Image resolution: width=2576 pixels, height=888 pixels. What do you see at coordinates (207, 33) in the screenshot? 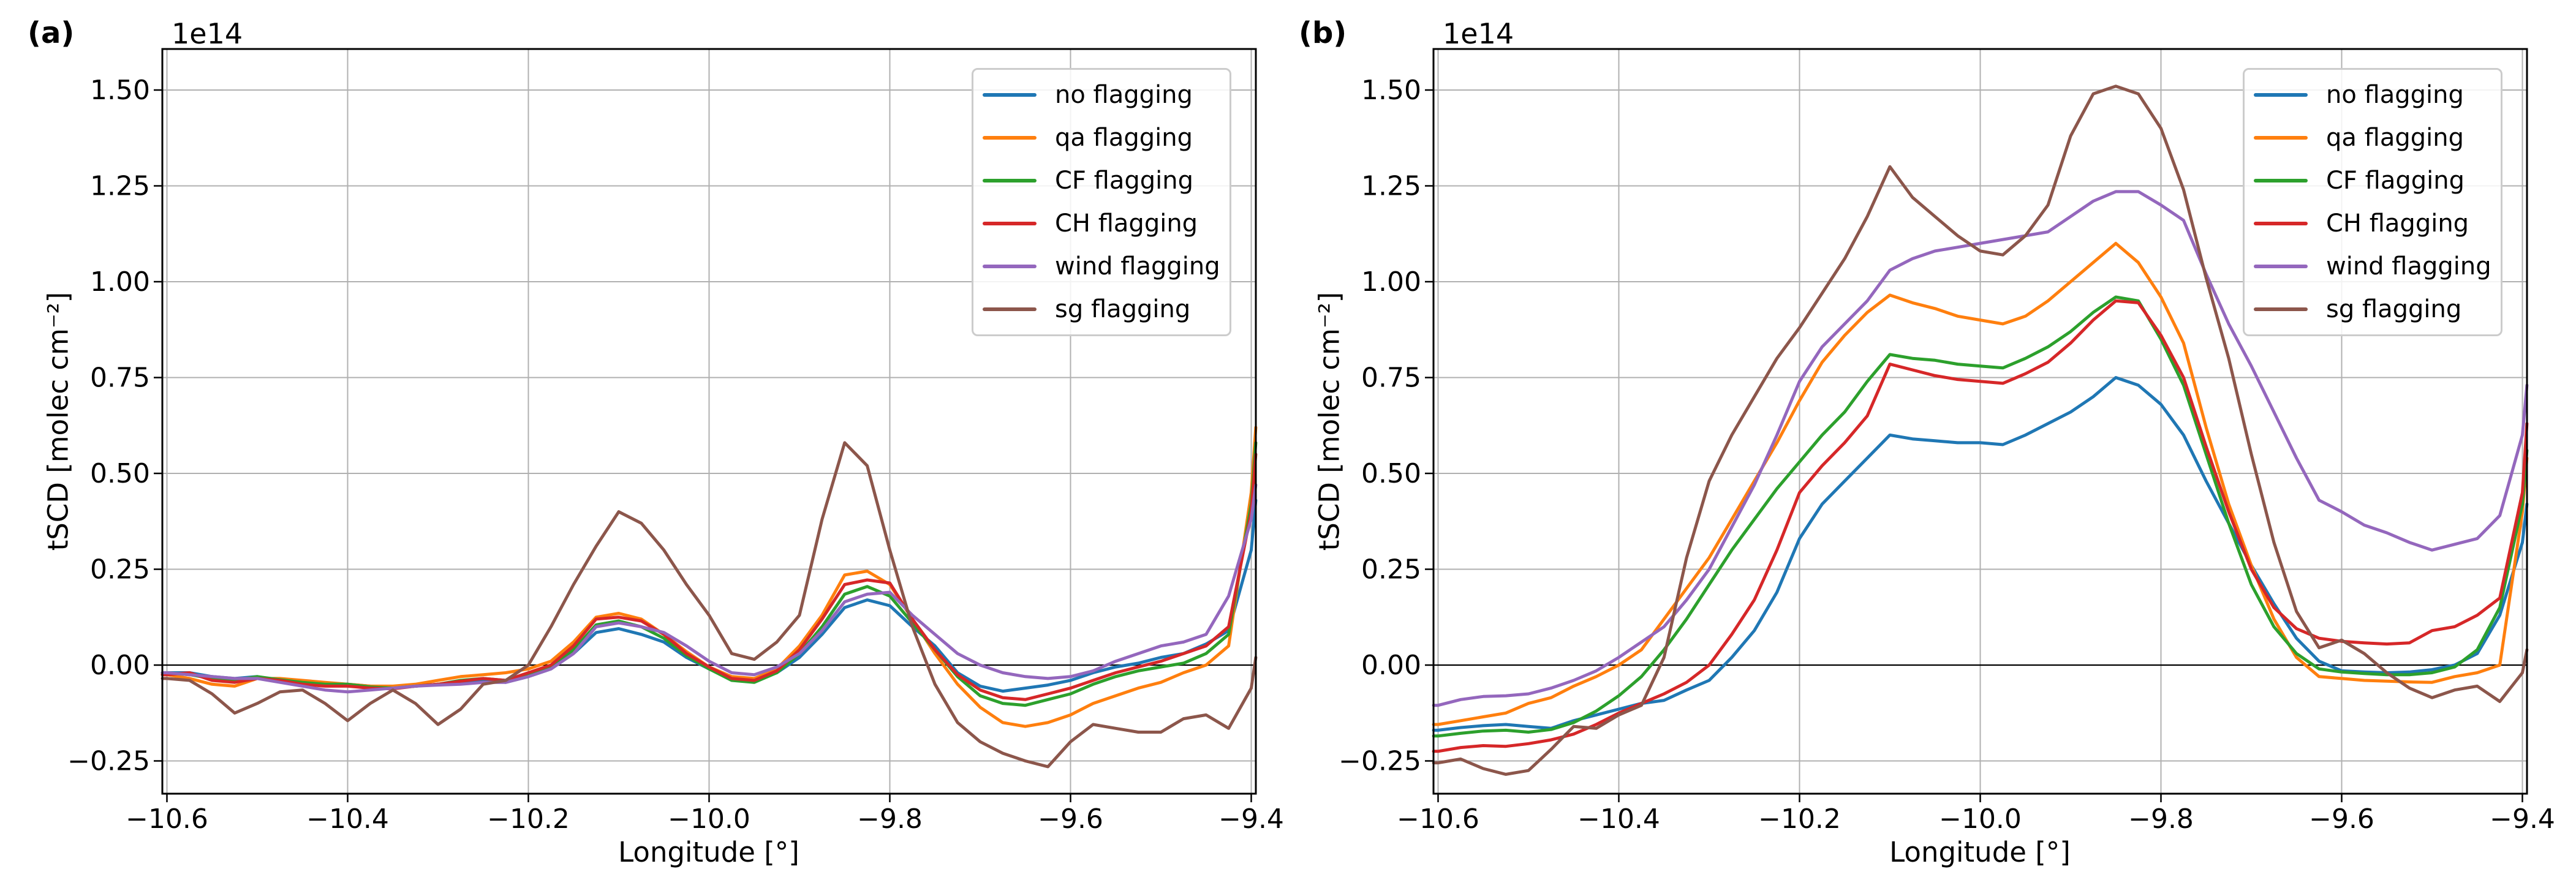
I see `panel-a-offset-text: 1e14` at bounding box center [207, 33].